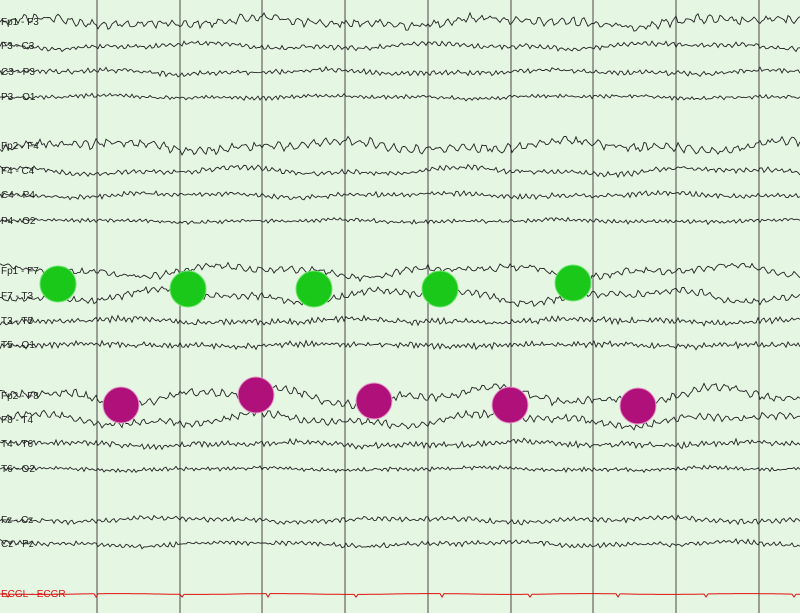  What do you see at coordinates (18, 345) in the screenshot?
I see `channel-label-t5-o1: T5 - O1` at bounding box center [18, 345].